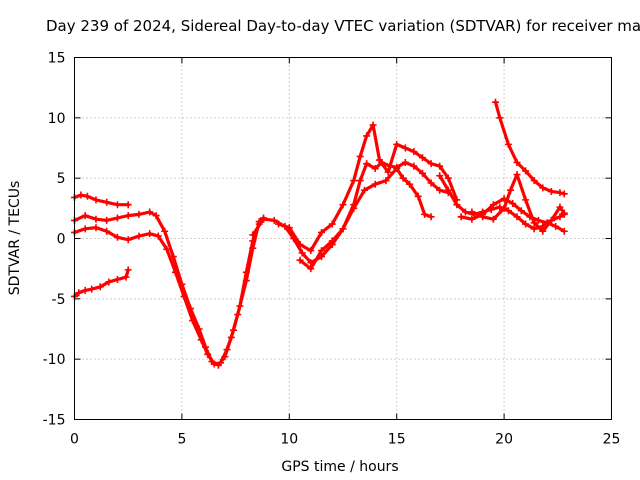 The image size is (640, 480). What do you see at coordinates (57, 119) in the screenshot?
I see `y-tick-label: 10` at bounding box center [57, 119].